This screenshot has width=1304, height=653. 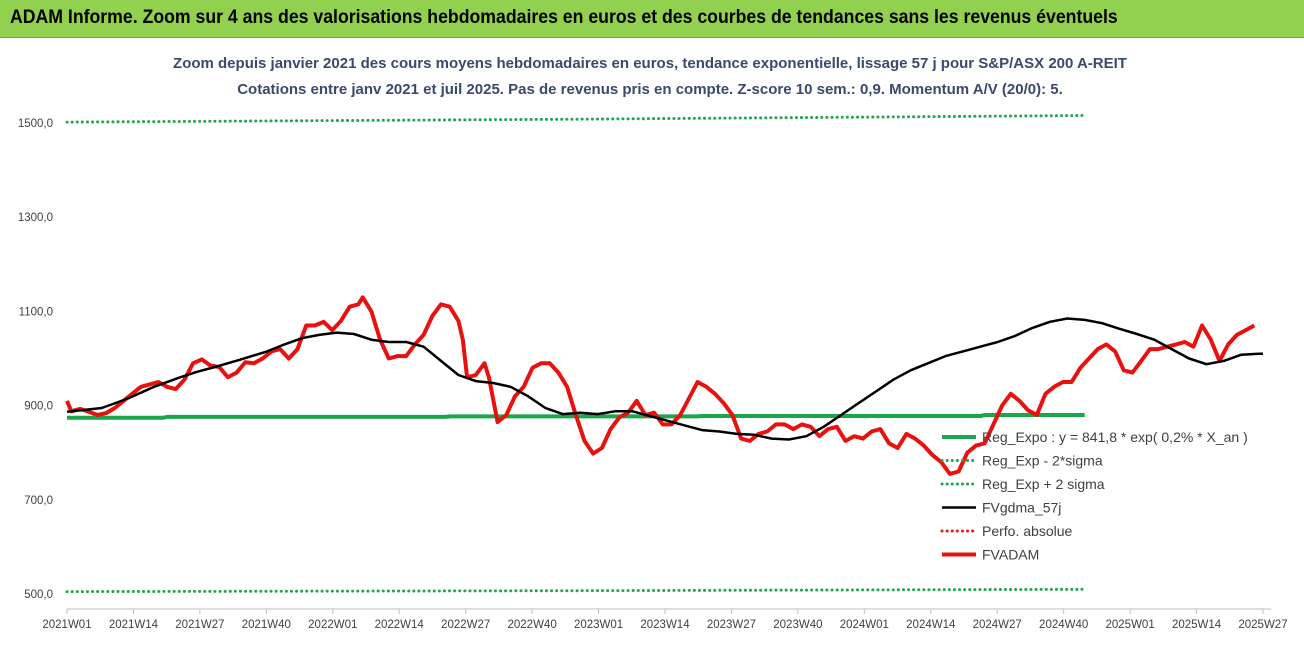 I want to click on y-tick-label: 500,0, so click(x=38, y=595).